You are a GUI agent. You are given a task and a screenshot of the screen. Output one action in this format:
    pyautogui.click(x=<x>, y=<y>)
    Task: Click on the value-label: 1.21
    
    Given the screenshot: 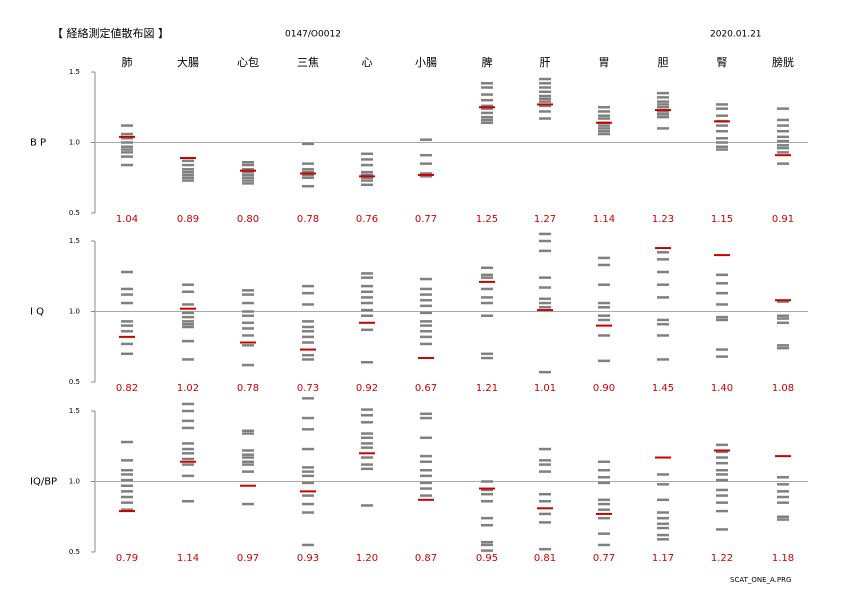 What is the action you would take?
    pyautogui.click(x=487, y=388)
    